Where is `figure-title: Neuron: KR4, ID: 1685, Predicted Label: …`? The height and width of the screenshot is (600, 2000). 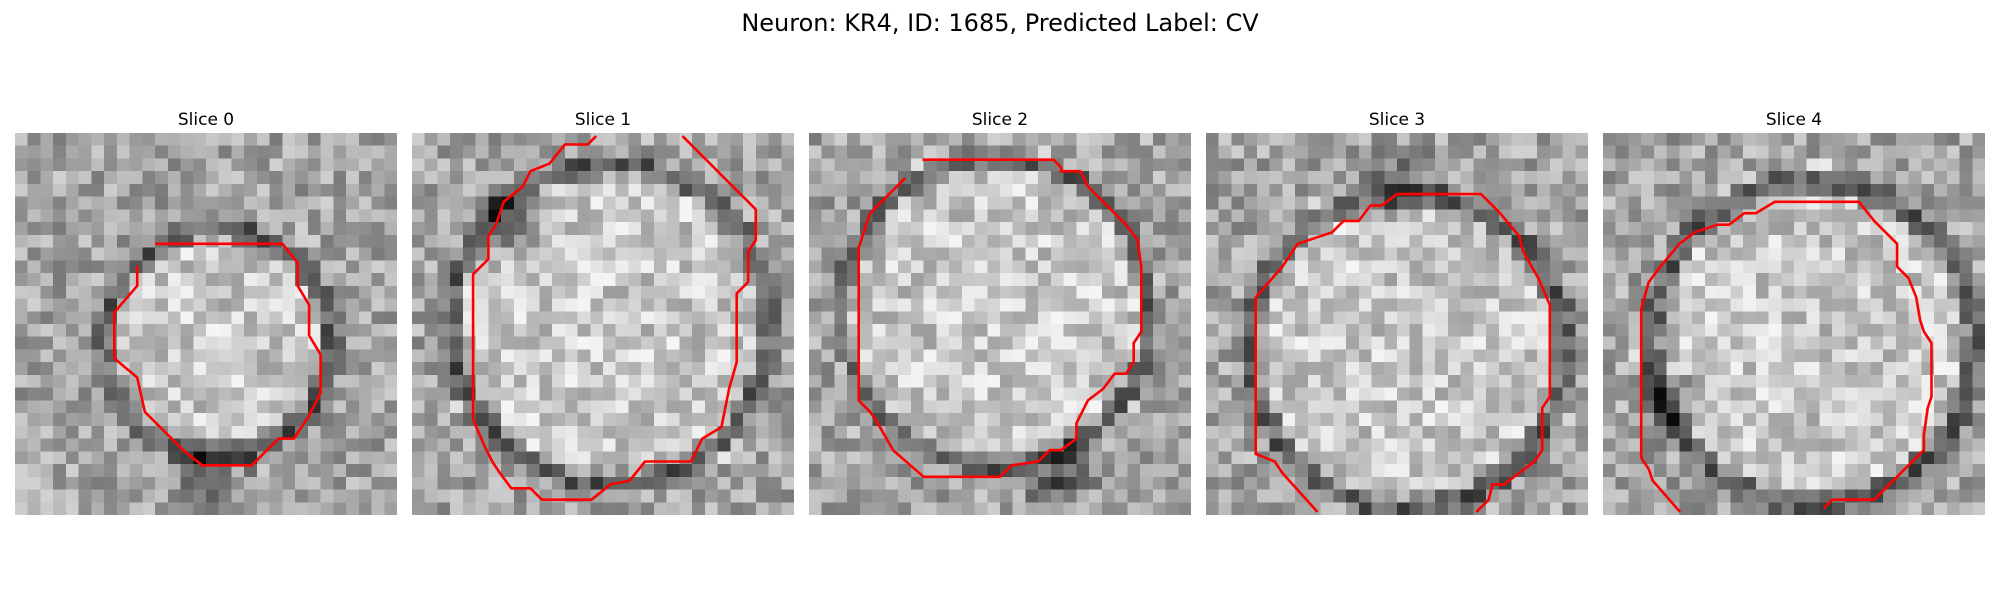 figure-title: Neuron: KR4, ID: 1685, Predicted Label: … is located at coordinates (1000, 23).